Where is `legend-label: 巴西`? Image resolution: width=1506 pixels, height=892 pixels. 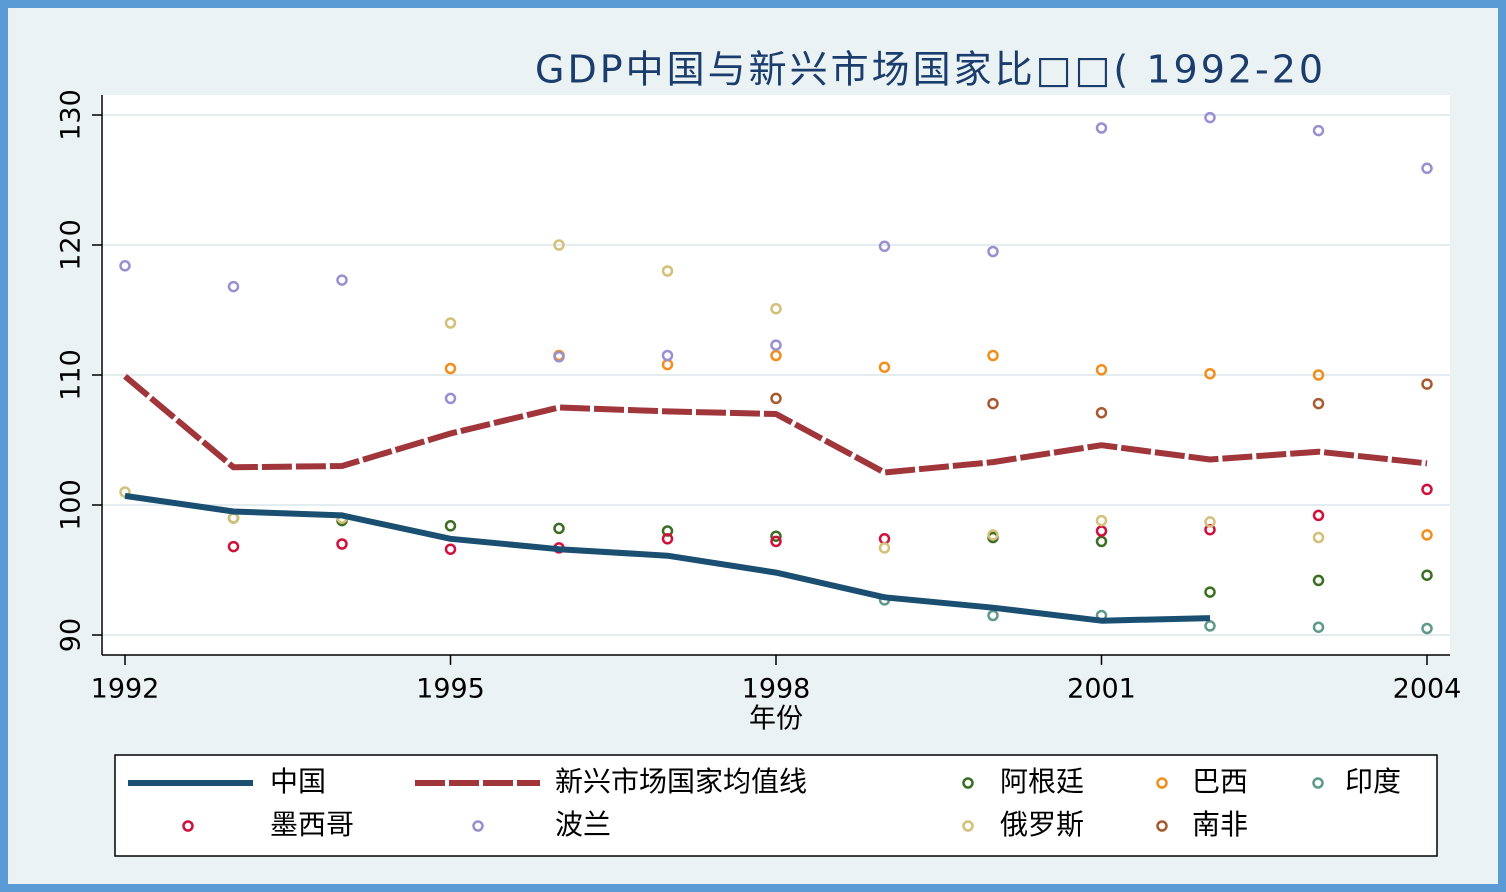 legend-label: 巴西 is located at coordinates (1220, 781).